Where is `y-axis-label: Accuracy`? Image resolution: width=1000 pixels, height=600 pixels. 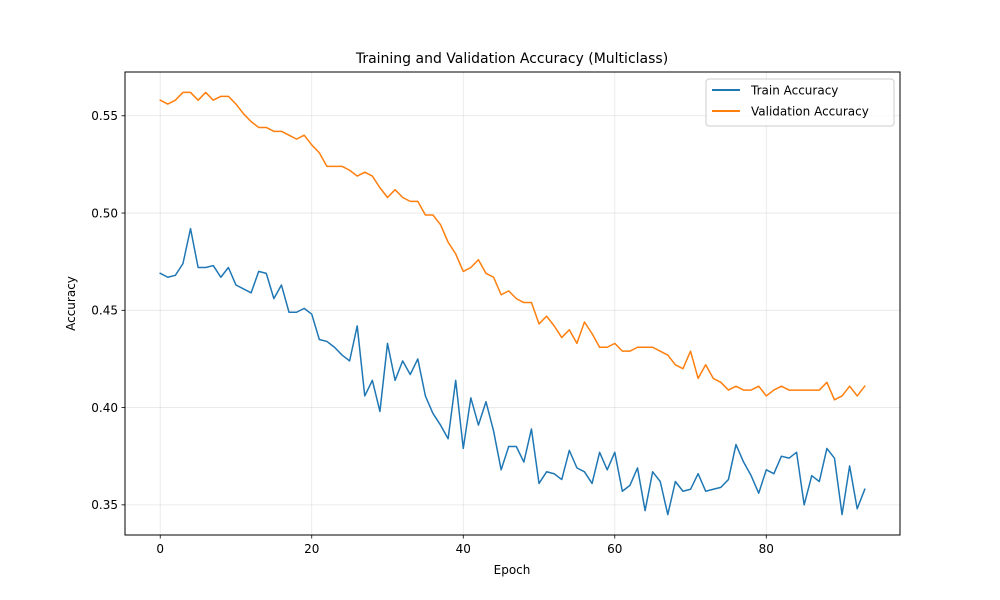 y-axis-label: Accuracy is located at coordinates (71, 303).